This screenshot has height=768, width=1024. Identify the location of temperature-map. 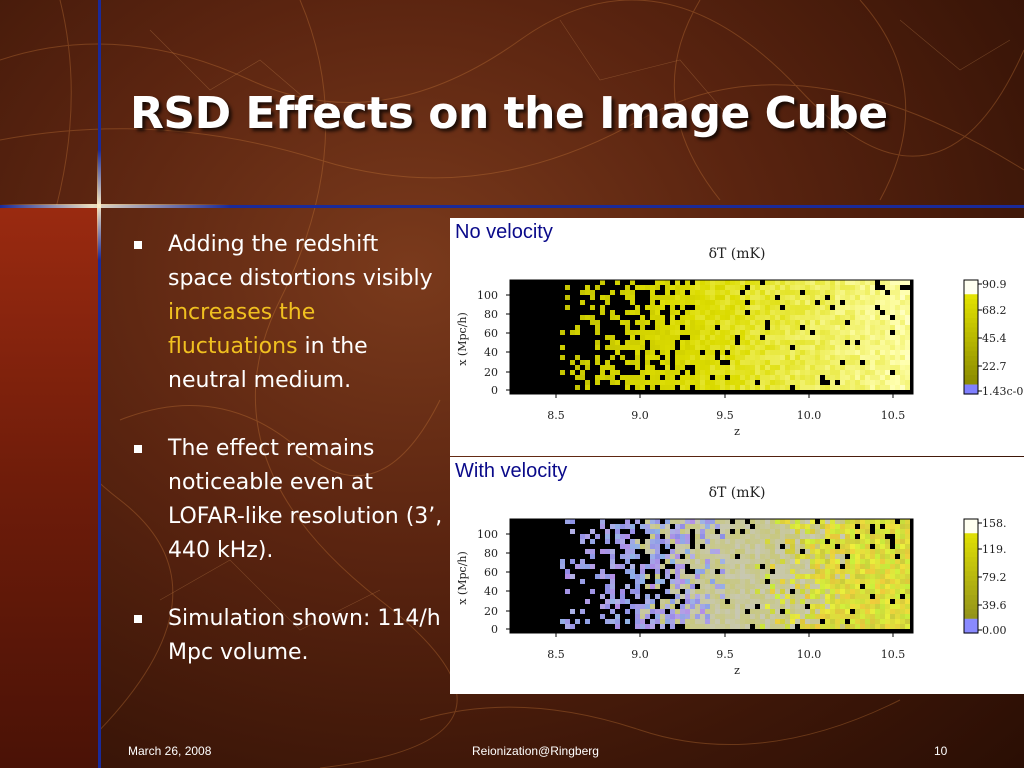
(710, 577).